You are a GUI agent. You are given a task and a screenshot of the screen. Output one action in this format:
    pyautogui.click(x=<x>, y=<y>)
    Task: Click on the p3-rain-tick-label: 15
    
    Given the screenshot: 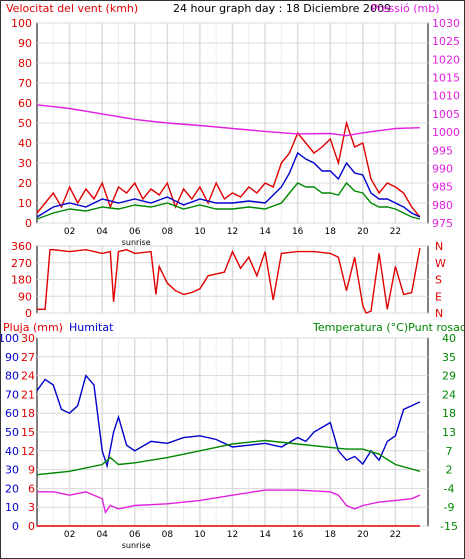 What is the action you would take?
    pyautogui.click(x=28, y=432)
    